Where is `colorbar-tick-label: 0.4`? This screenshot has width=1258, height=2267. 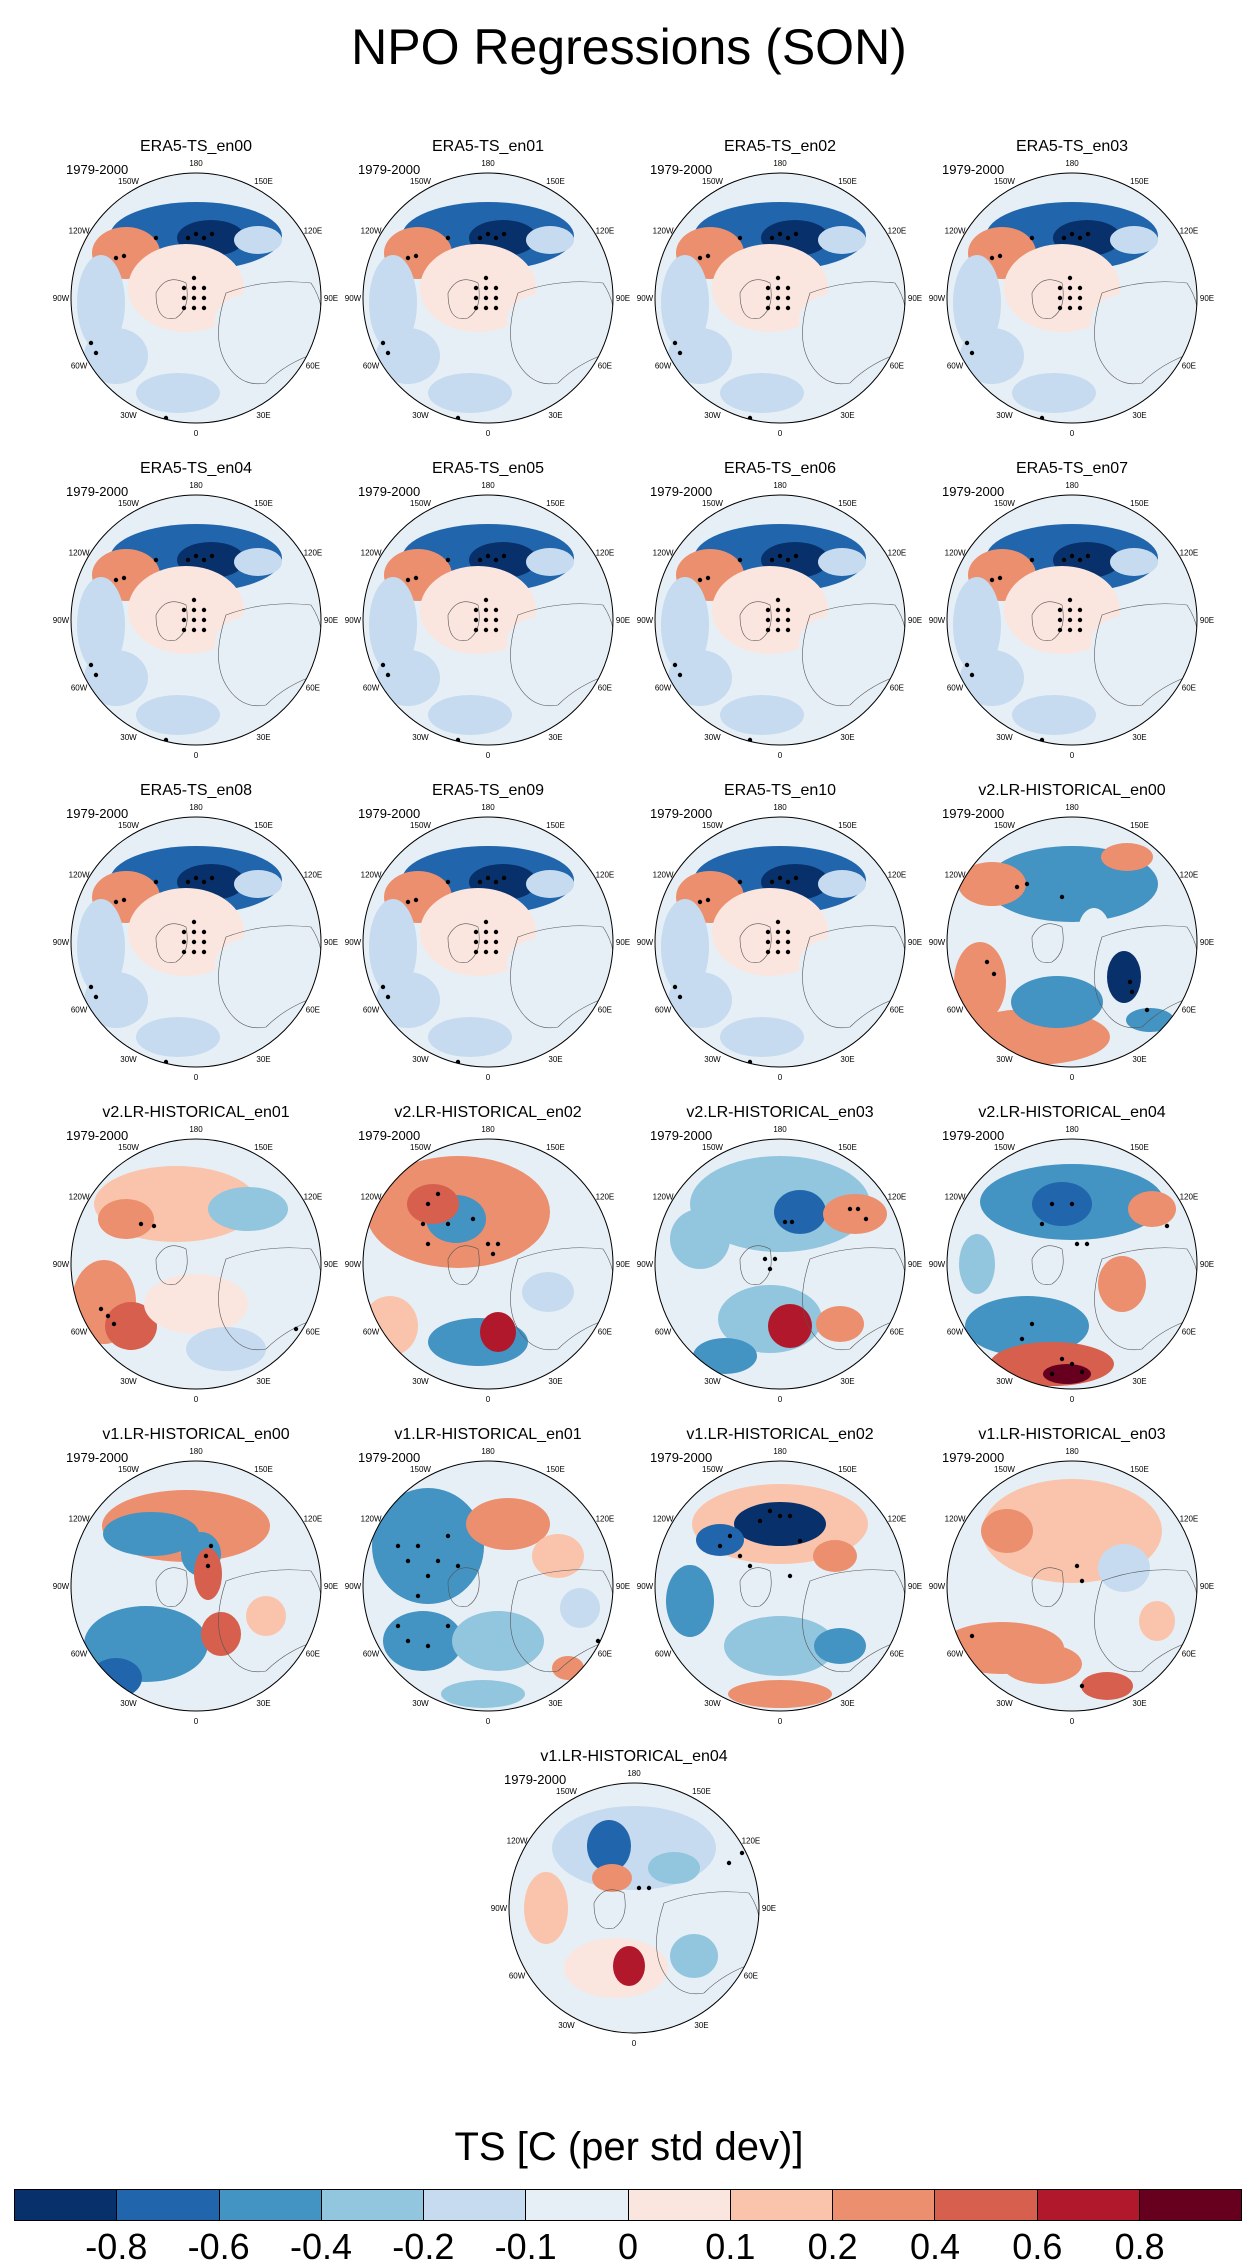 colorbar-tick-label: 0.4 is located at coordinates (935, 2246).